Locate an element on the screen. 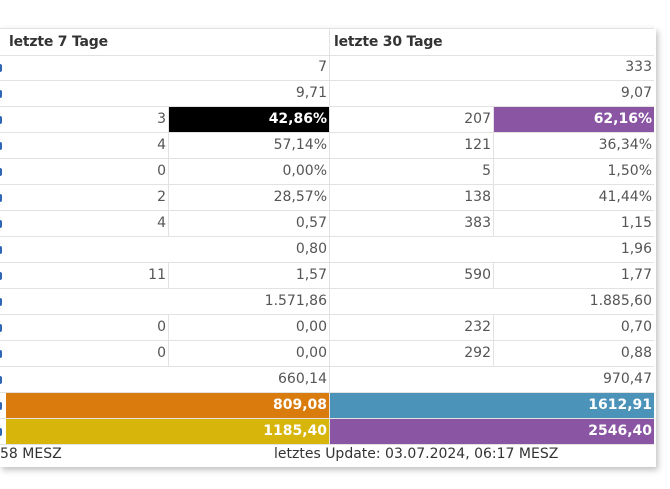  cell-30d-value: 1,15 is located at coordinates (636, 223).